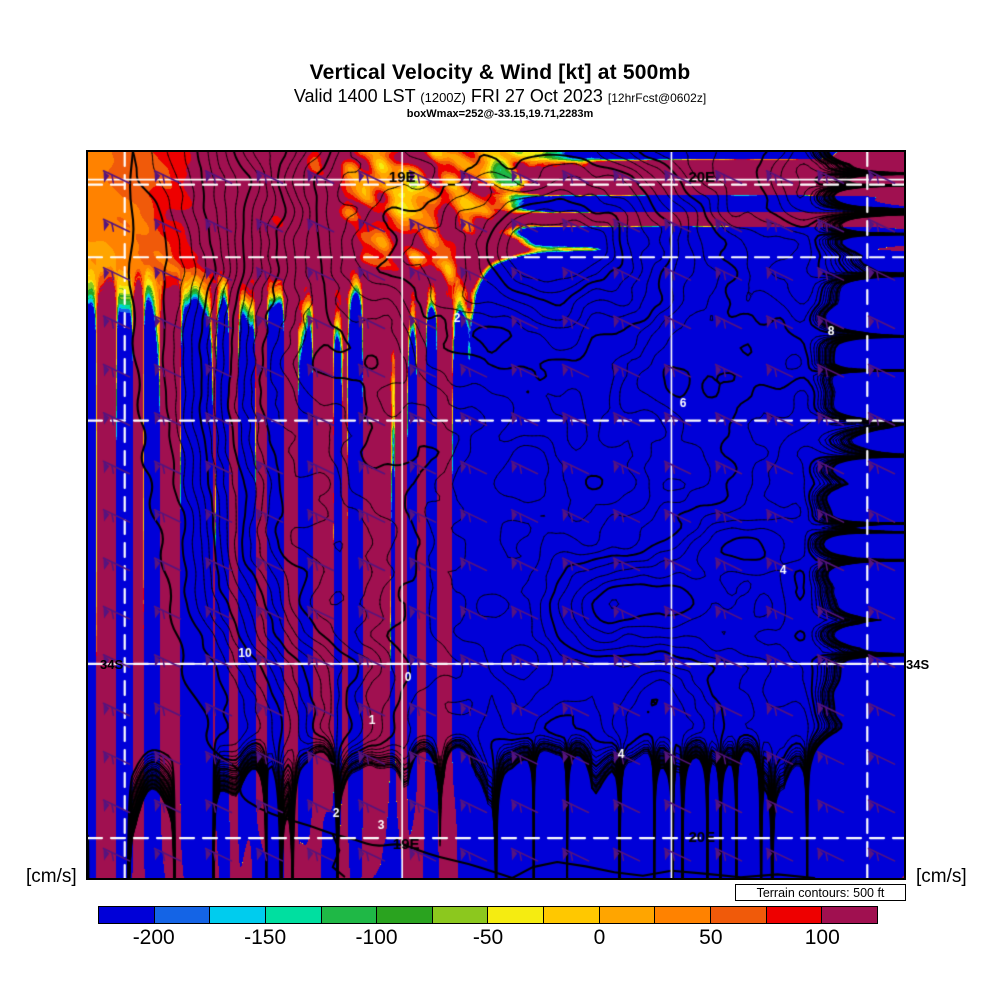  Describe the element at coordinates (657, 98) in the screenshot. I see `forecast-hour: [12hrFcst@0602z]` at that location.